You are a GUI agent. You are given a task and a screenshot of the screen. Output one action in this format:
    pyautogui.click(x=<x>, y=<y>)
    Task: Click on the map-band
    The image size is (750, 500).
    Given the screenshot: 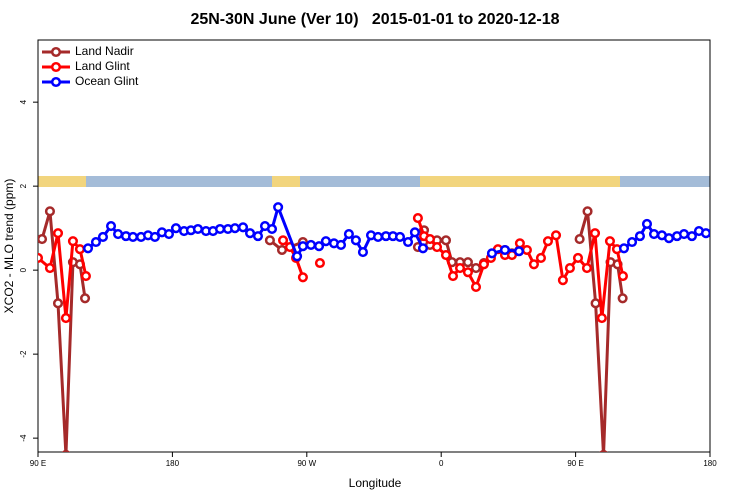 What is the action you would take?
    pyautogui.click(x=374, y=181)
    